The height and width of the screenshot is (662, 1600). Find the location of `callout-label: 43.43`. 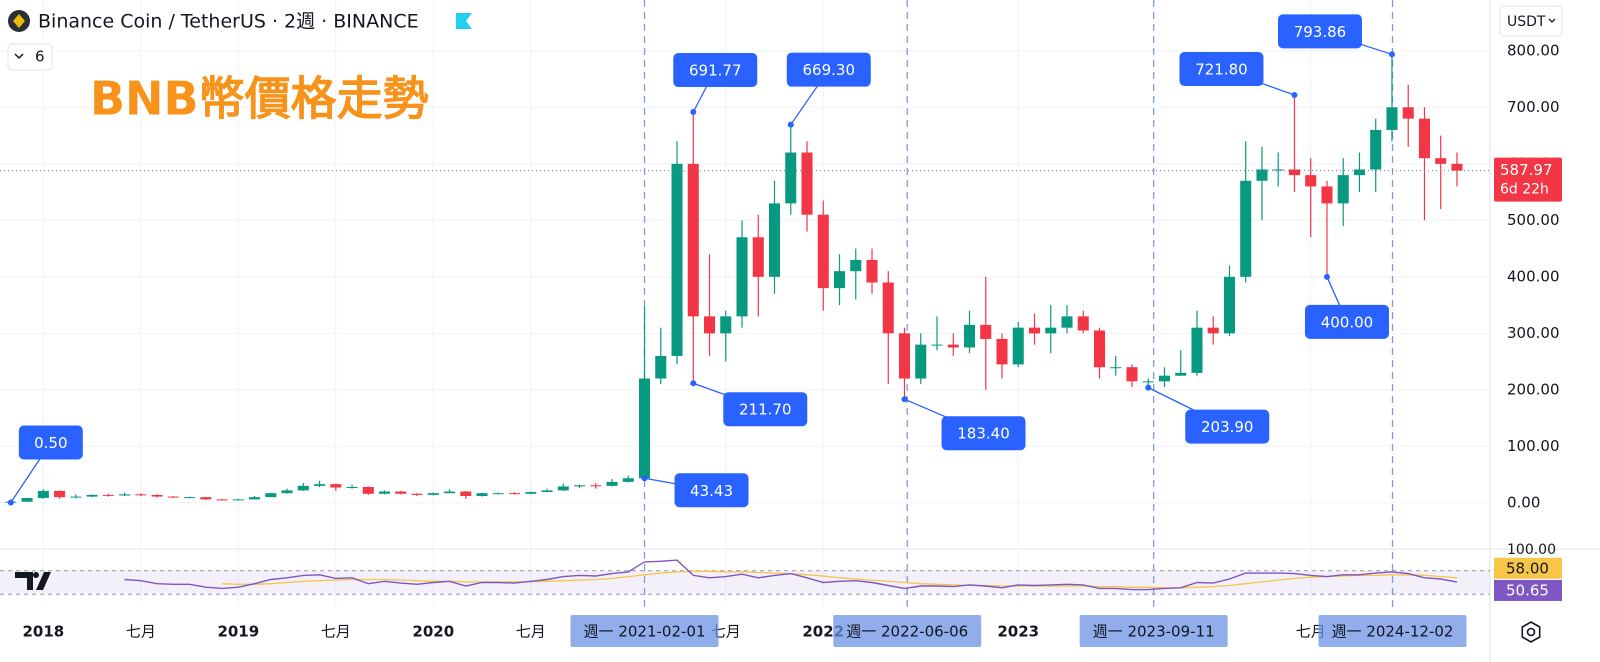

callout-label: 43.43 is located at coordinates (711, 491).